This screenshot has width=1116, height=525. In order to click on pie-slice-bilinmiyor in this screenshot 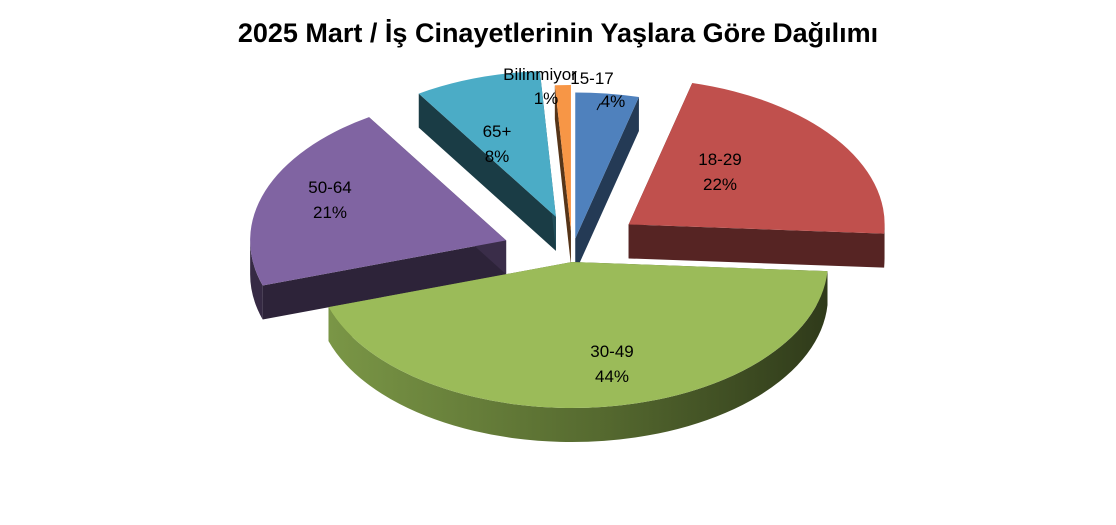, I will do `click(562, 174)`.